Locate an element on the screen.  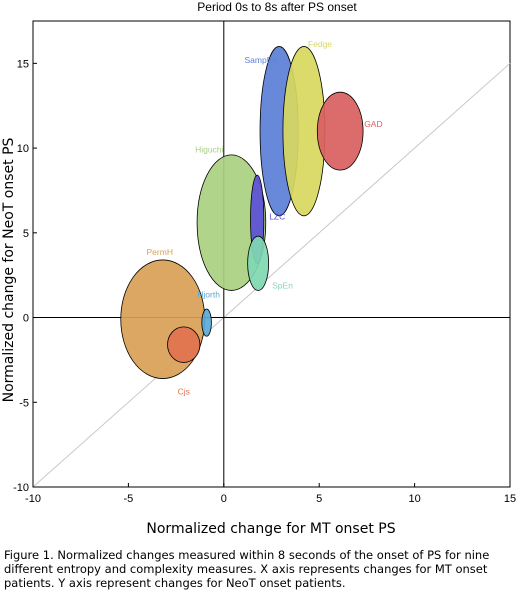
x-tick-label: 10 is located at coordinates (414, 499).